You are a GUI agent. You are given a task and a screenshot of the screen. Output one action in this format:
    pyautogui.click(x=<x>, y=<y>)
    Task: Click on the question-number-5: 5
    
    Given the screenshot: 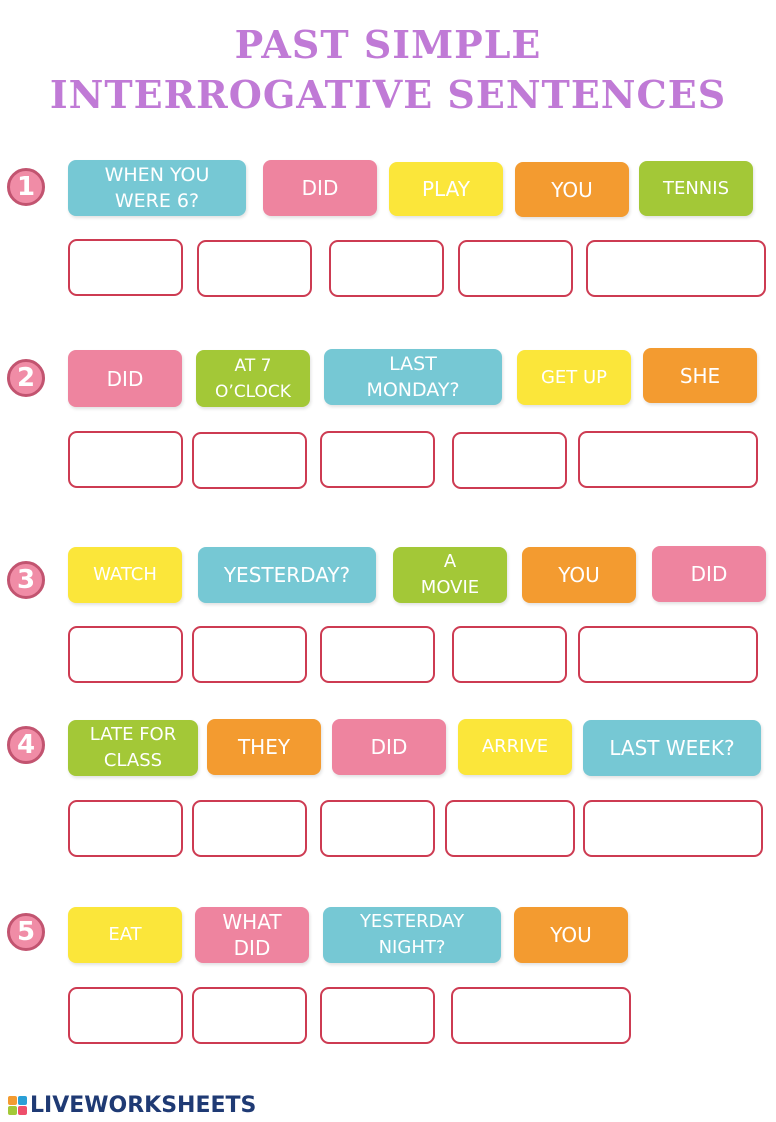 What is the action you would take?
    pyautogui.click(x=26, y=932)
    